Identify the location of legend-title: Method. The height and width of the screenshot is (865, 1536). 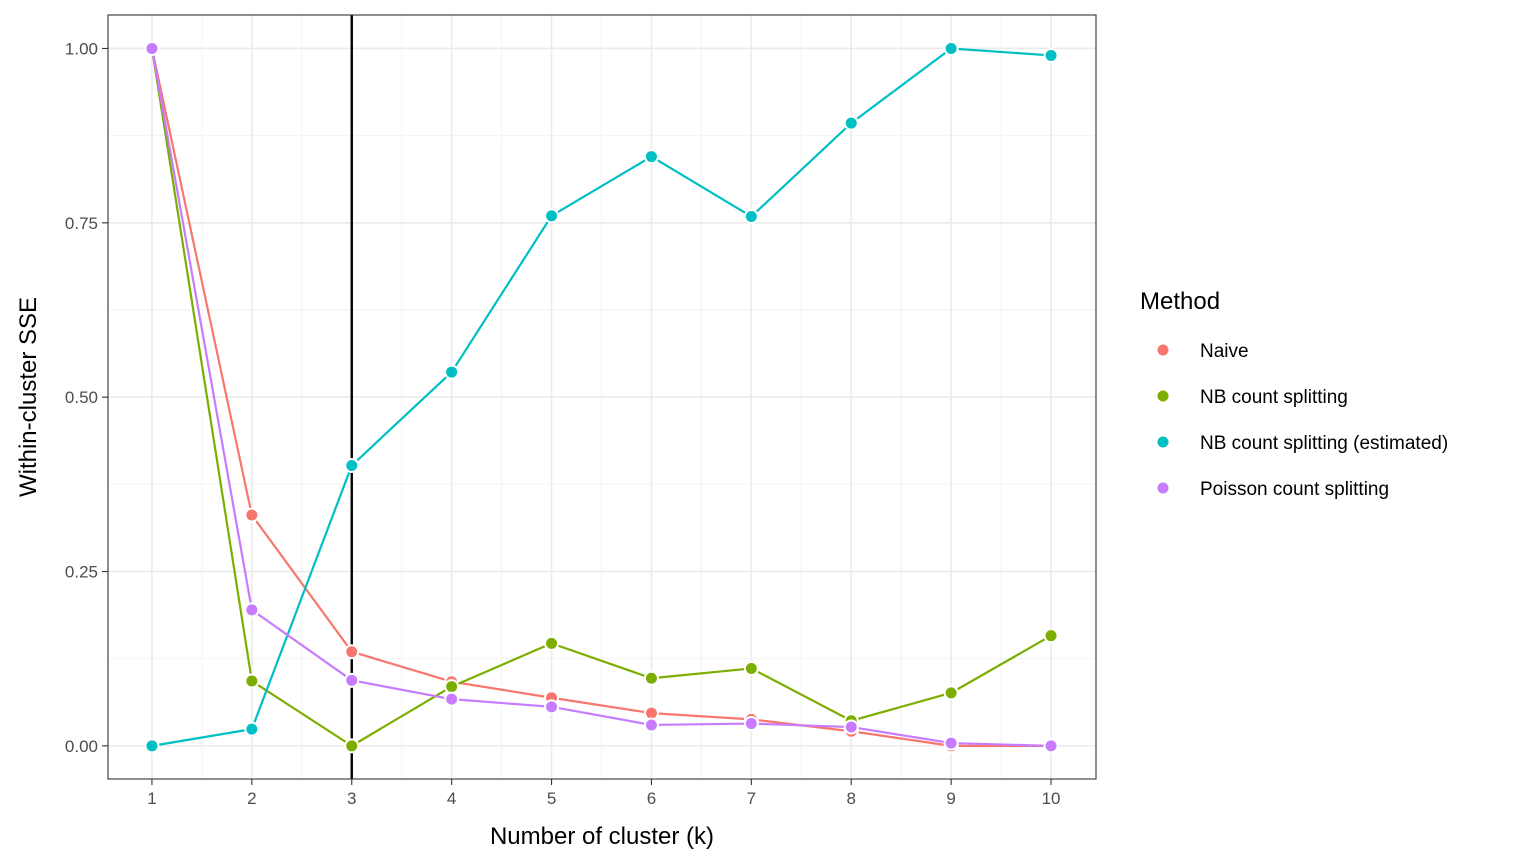
(1180, 301).